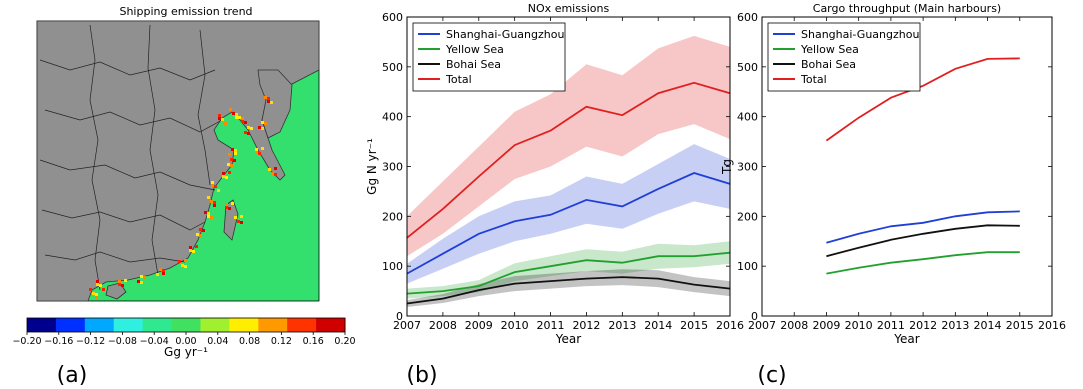  I want to click on colorbar-tick-label: 0.20, so click(344, 341).